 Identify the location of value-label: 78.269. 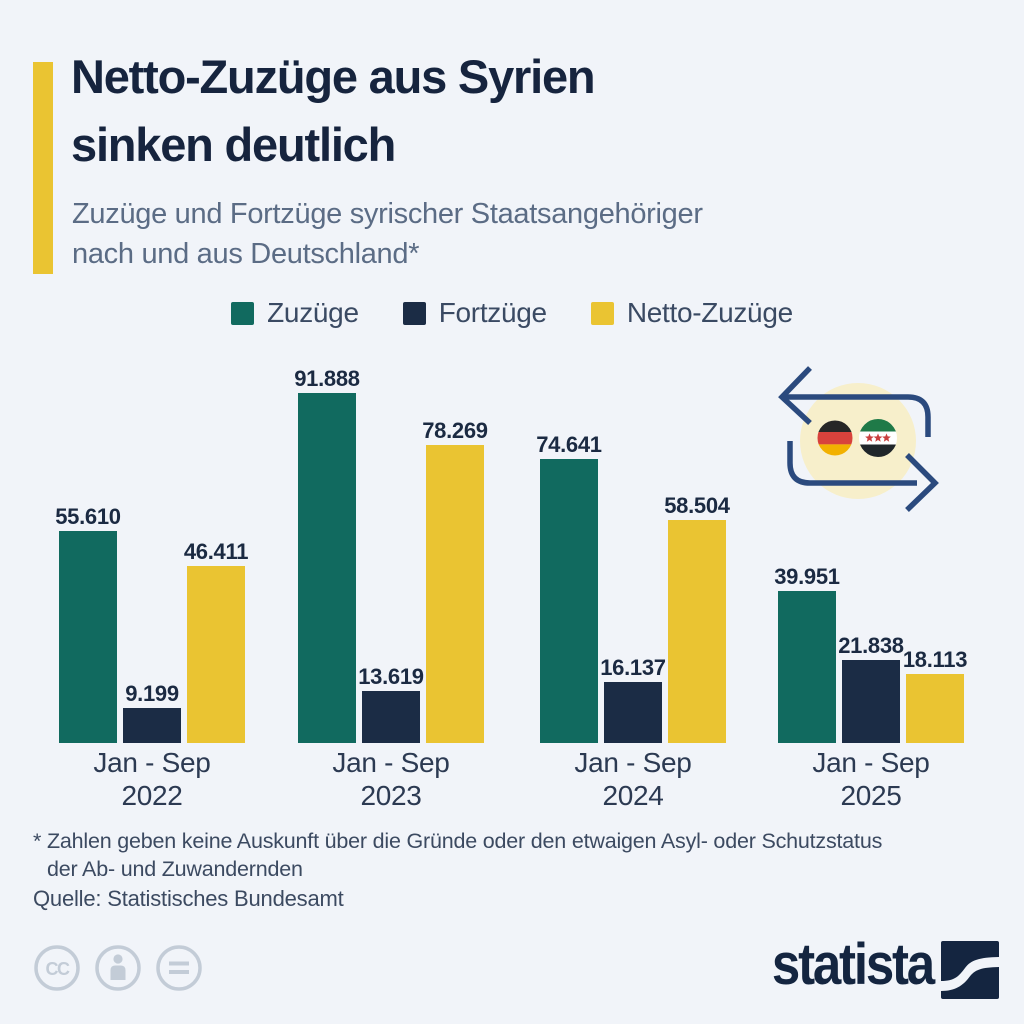
(455, 430).